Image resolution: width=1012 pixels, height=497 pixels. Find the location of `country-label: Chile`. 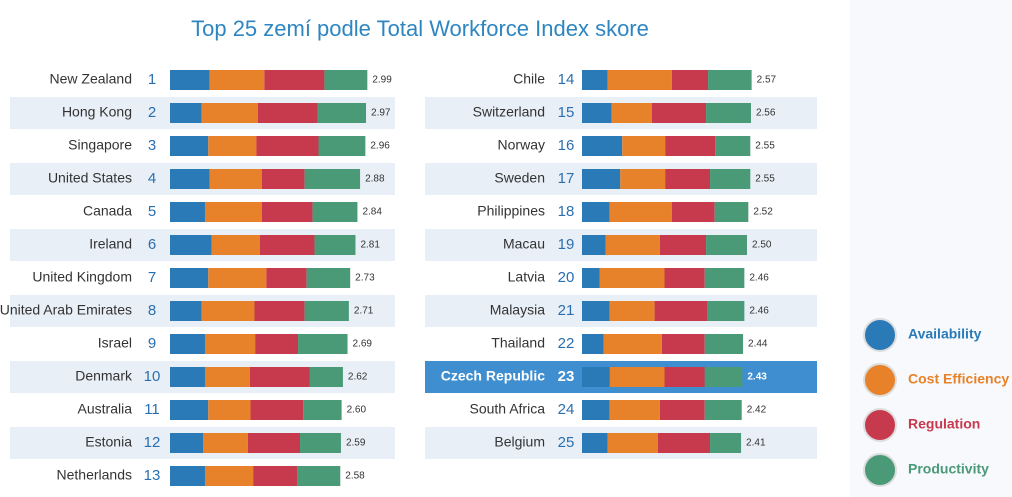

country-label: Chile is located at coordinates (529, 79).